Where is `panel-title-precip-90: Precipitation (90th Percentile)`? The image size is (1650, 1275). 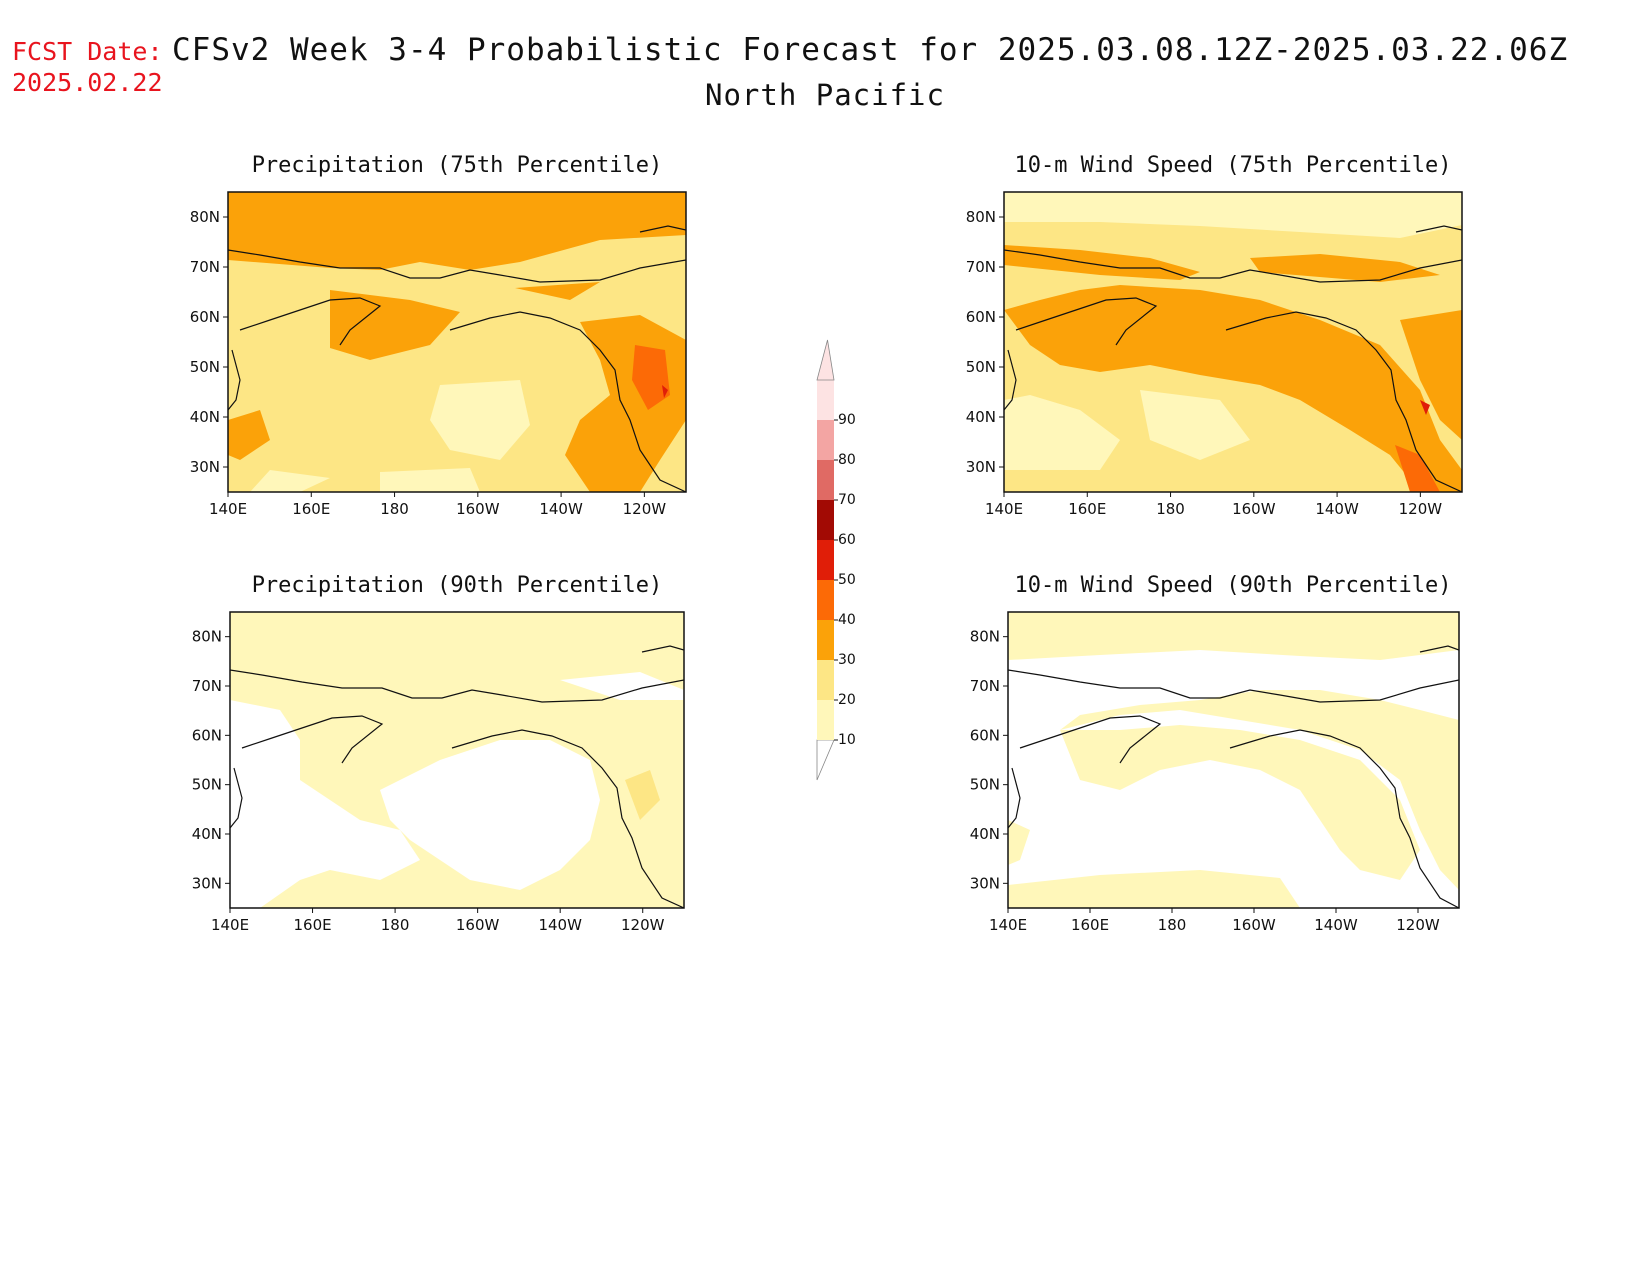
panel-title-precip-90: Precipitation (90th Percentile) is located at coordinates (457, 585).